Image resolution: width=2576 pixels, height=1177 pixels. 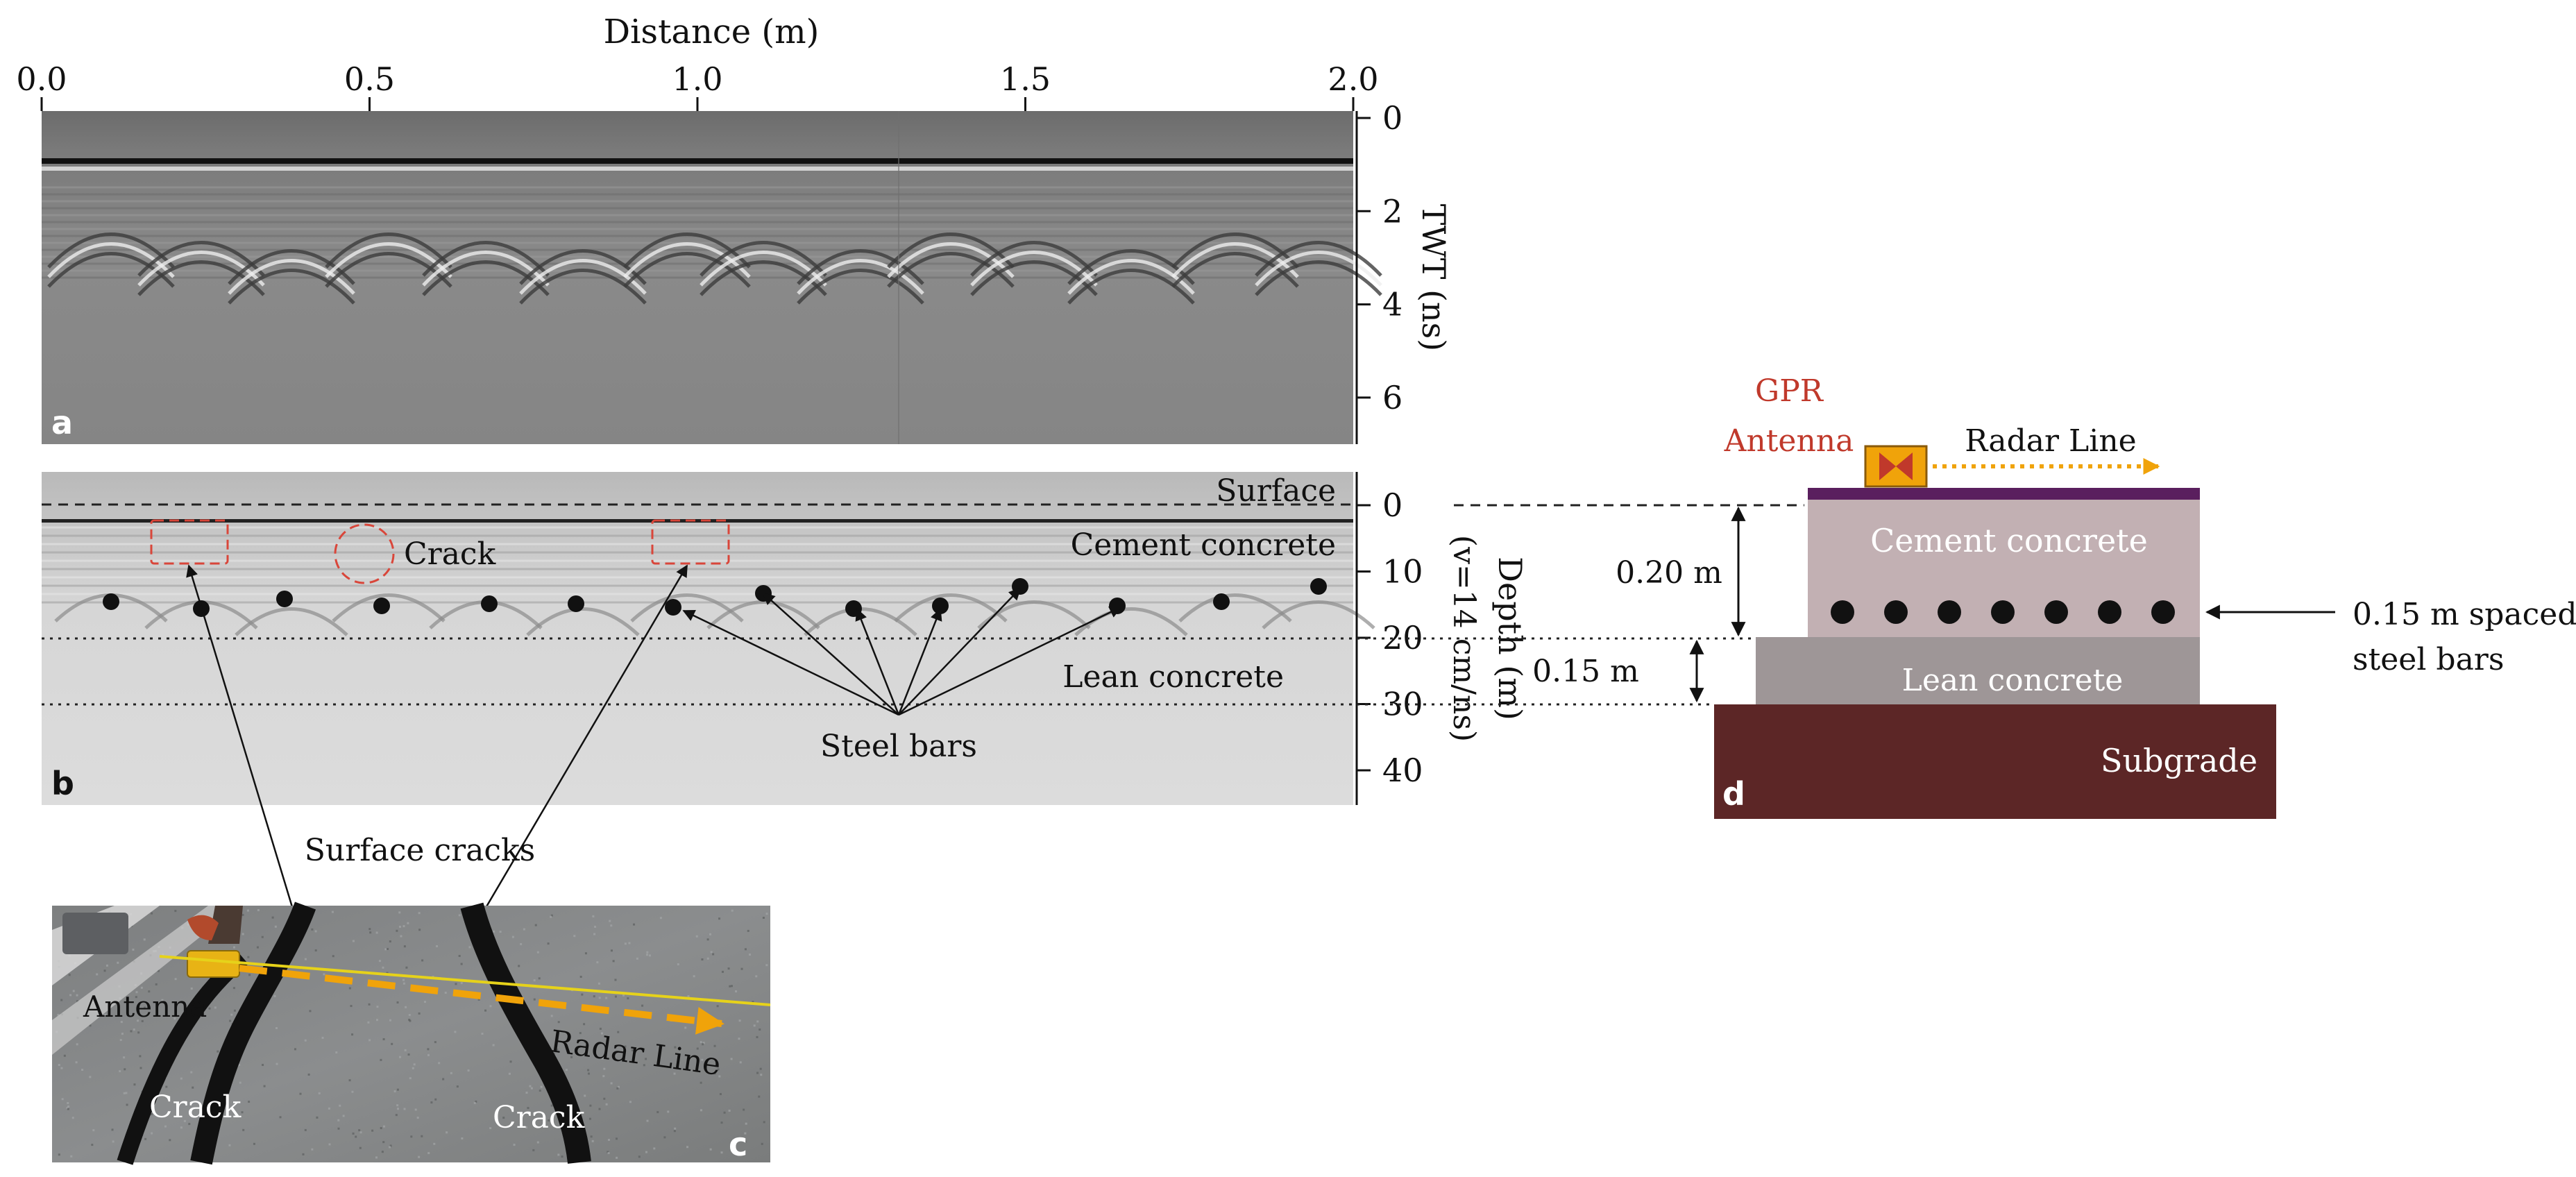 I want to click on radar-line-arrow, so click(x=482, y=1000).